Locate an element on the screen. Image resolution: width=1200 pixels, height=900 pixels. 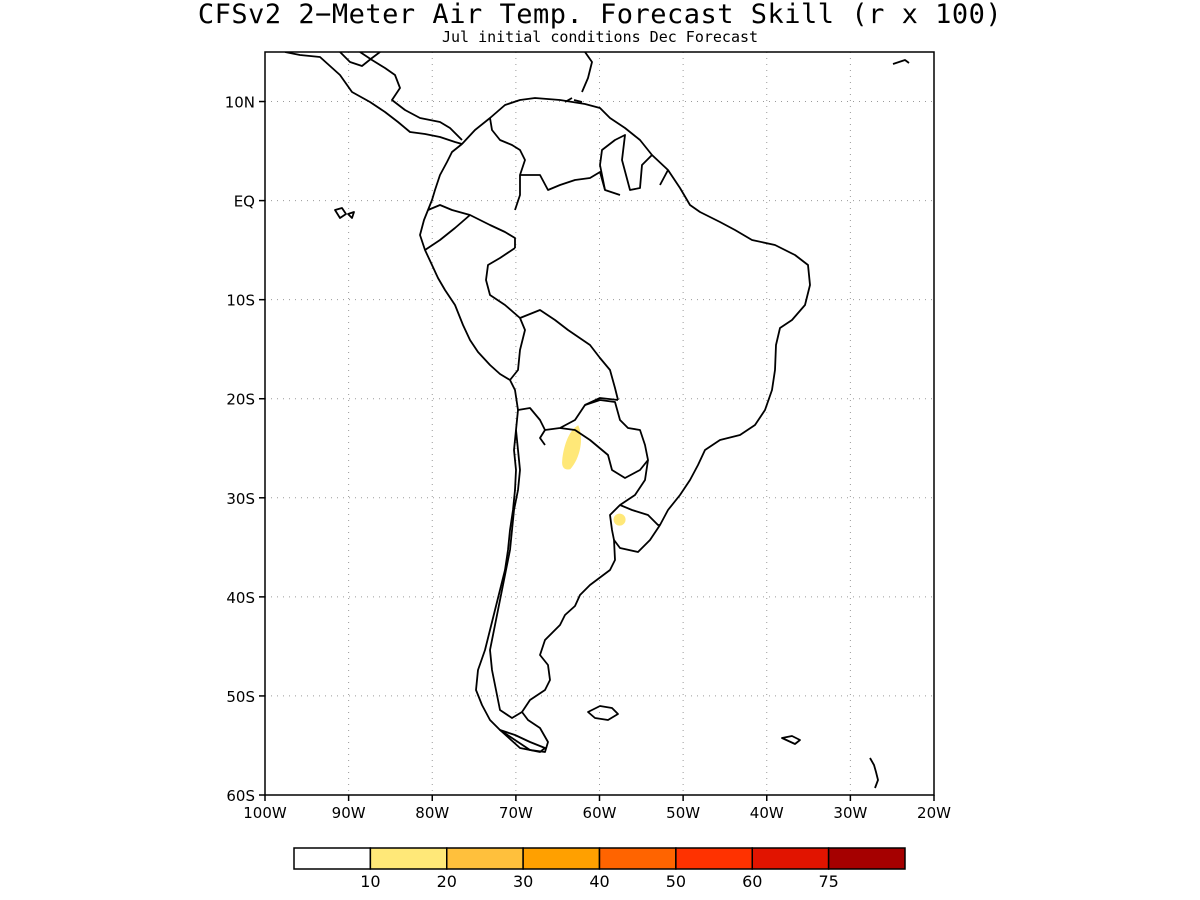
border-chile-argentina is located at coordinates (506, 574).